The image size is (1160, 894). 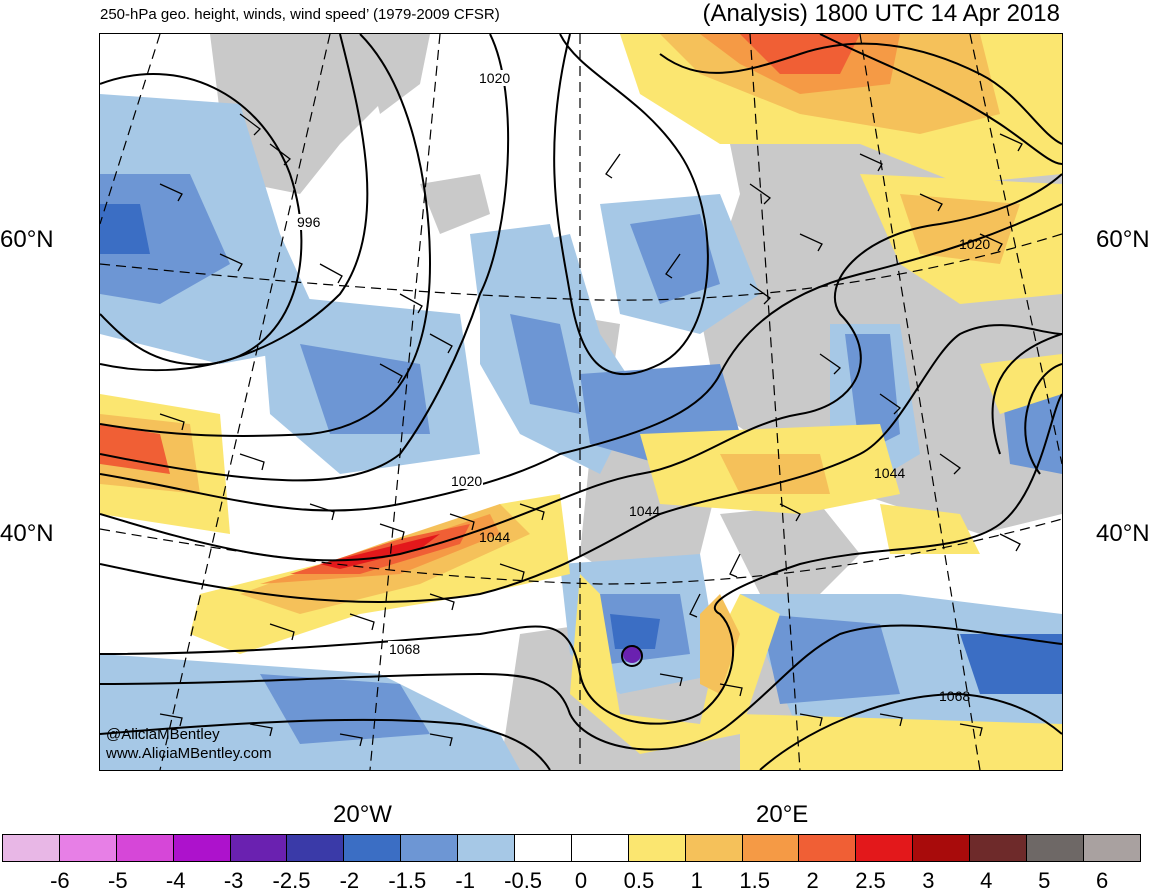 I want to click on contour-label-1068-east: 1068, so click(x=955, y=696).